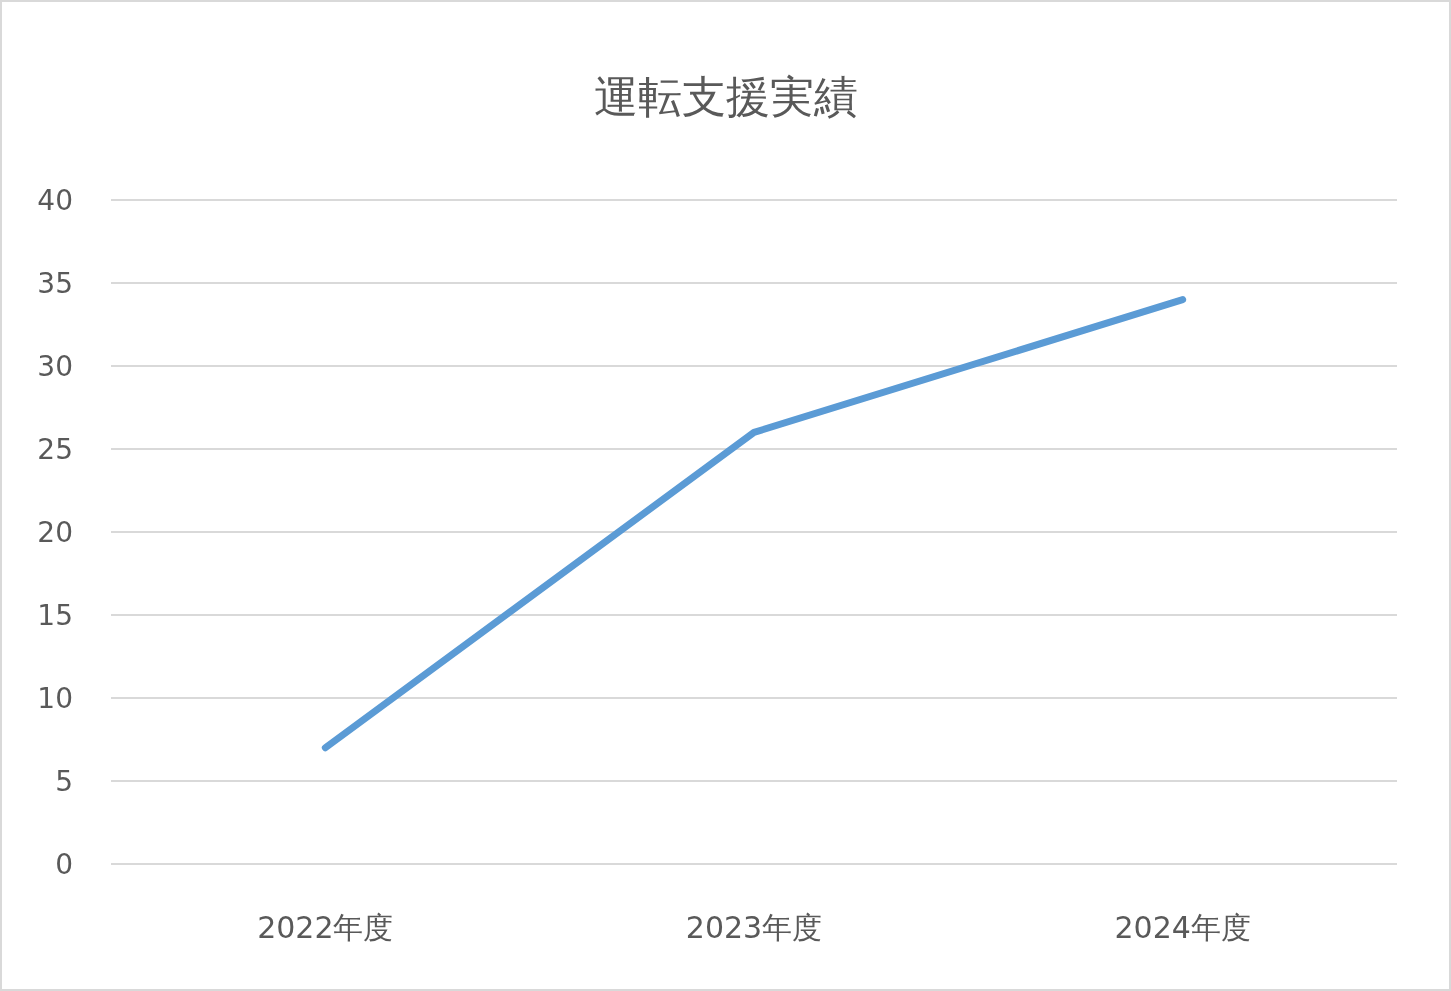  I want to click on y-tick-label: 5, so click(64, 781).